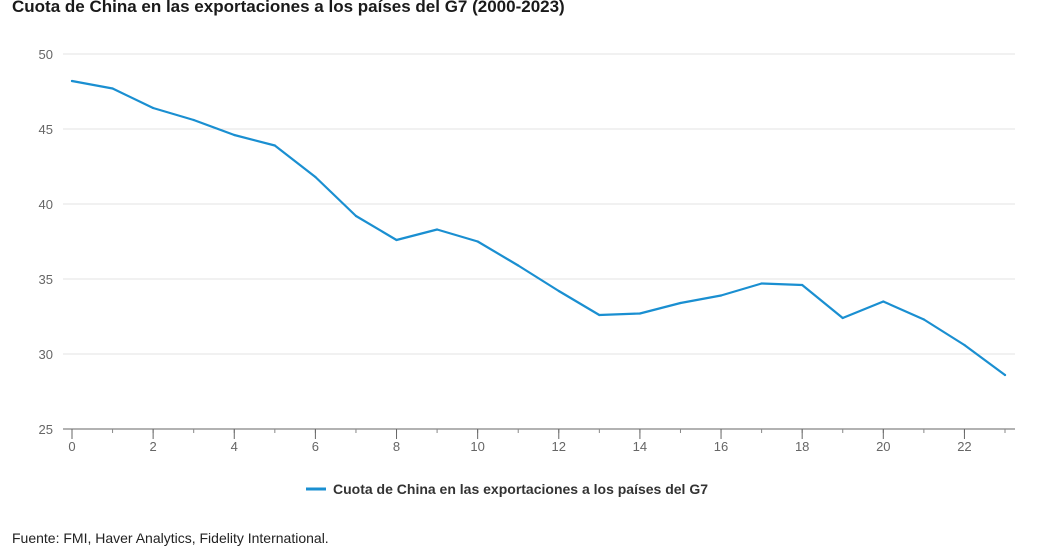  Describe the element at coordinates (234, 446) in the screenshot. I see `x-tick-label: 4` at that location.